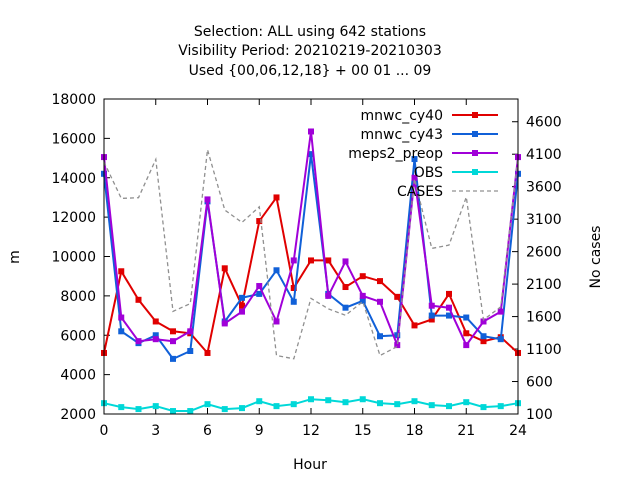  What do you see at coordinates (78, 336) in the screenshot?
I see `y-tick-label: 6000` at bounding box center [78, 336].